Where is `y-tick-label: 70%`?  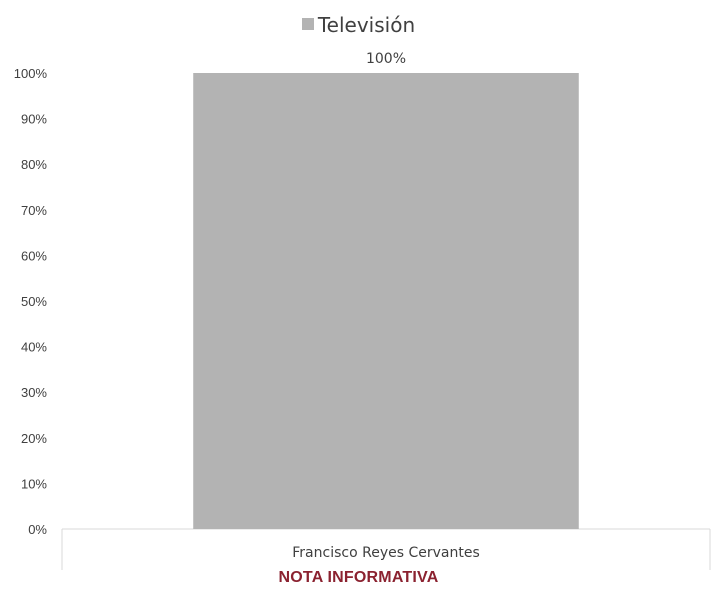 y-tick-label: 70% is located at coordinates (34, 210).